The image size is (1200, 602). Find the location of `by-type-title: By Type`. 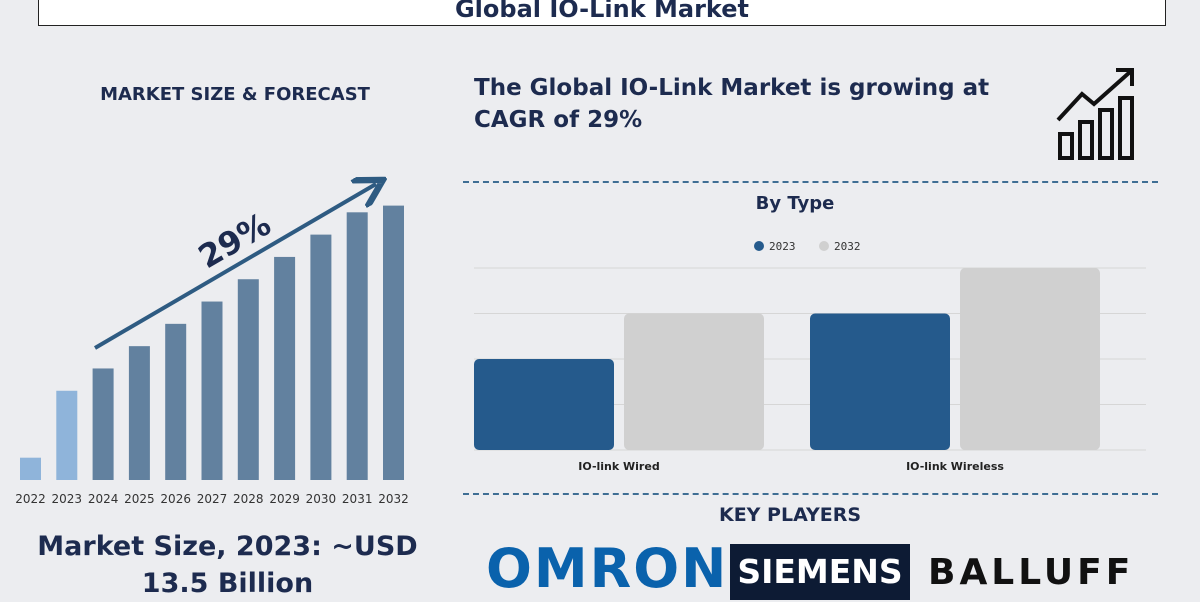

by-type-title: By Type is located at coordinates (795, 203).